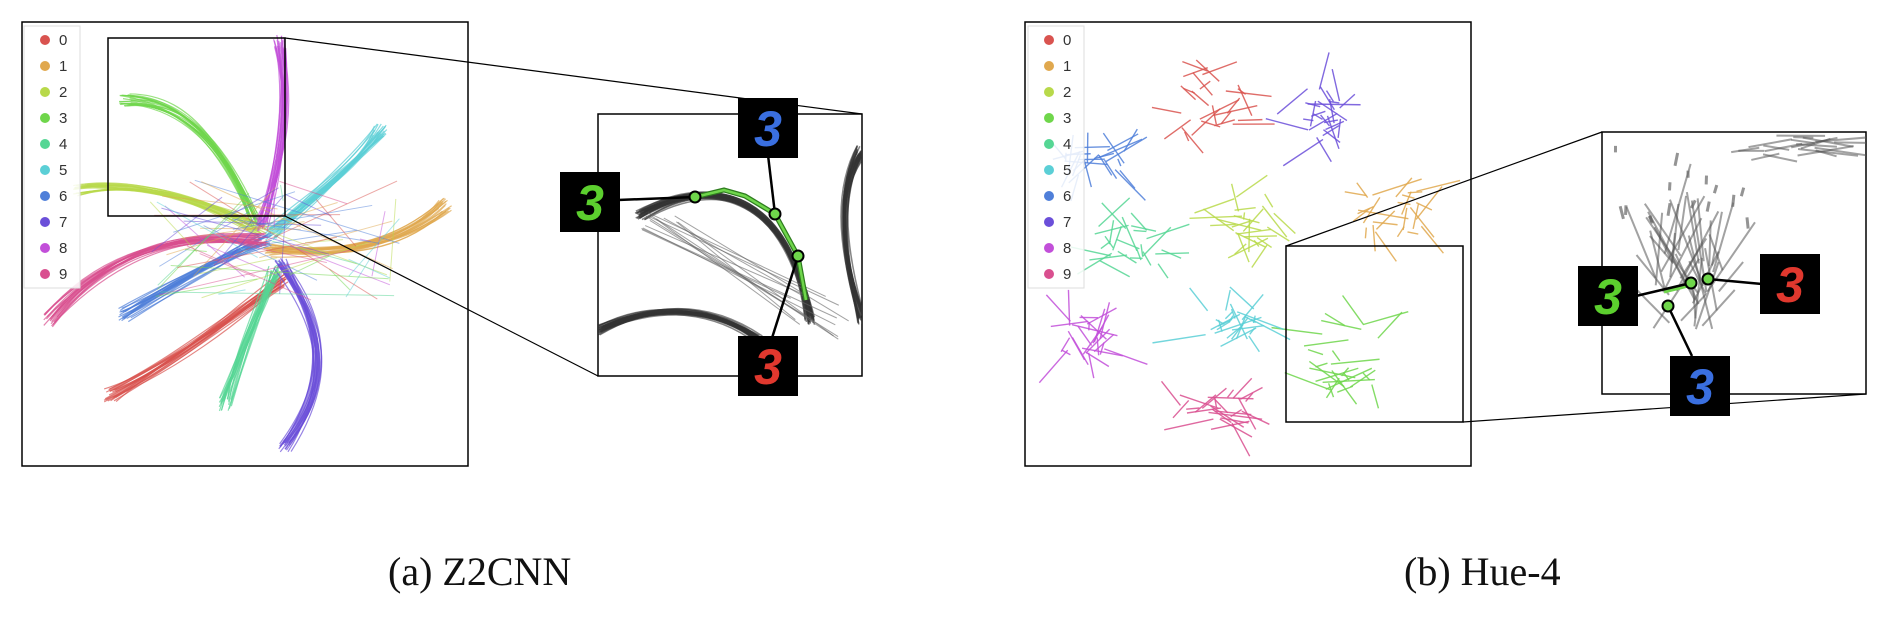 This screenshot has width=1880, height=640. What do you see at coordinates (1056, 157) in the screenshot?
I see `panel-b-legend: 0 1 2 3 4 5 6 7 8 9` at bounding box center [1056, 157].